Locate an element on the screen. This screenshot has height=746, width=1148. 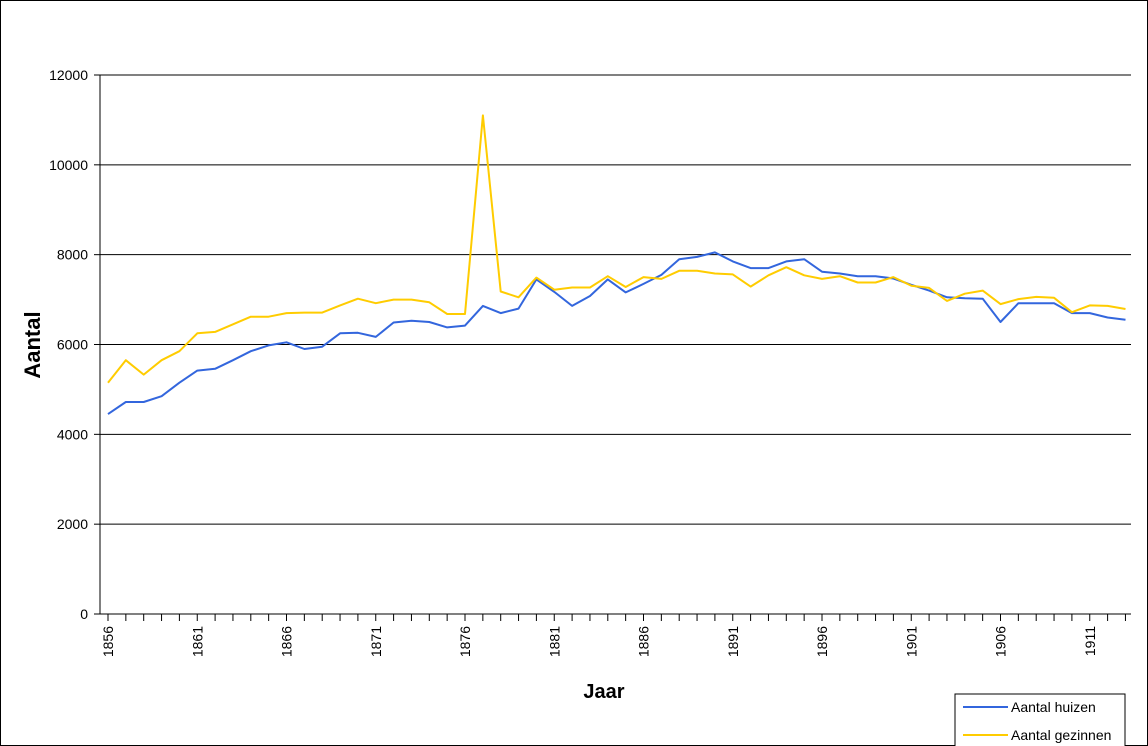
x-tick-label-1861: 1861 is located at coordinates (197, 641).